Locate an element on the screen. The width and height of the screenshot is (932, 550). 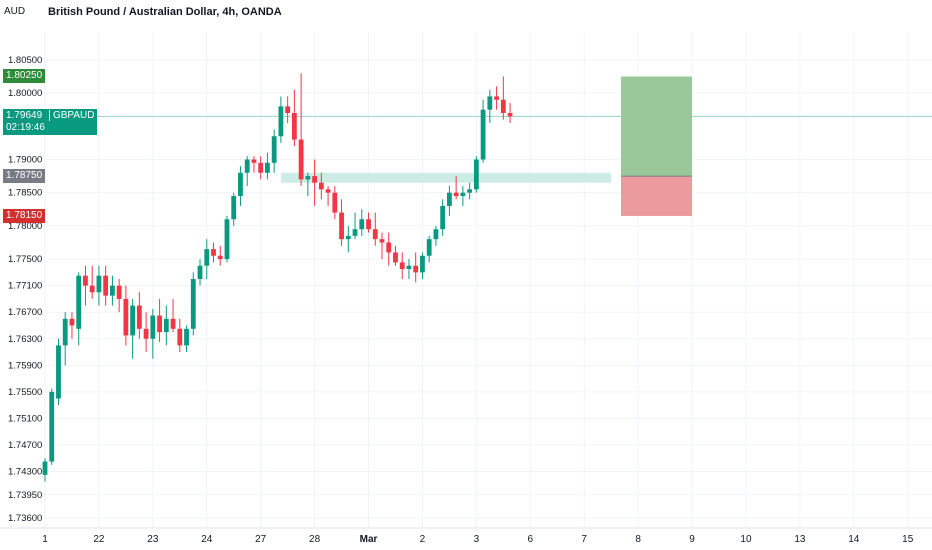
y-tick-label: 1.73600 is located at coordinates (25, 518).